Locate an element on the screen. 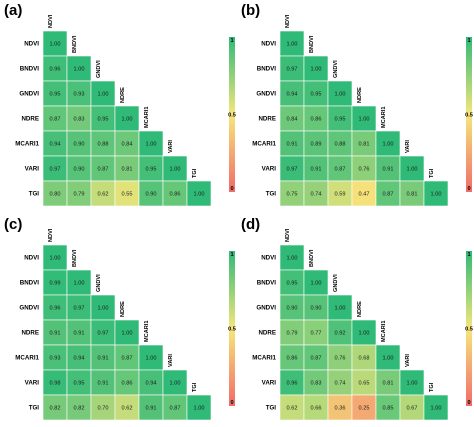  cell-value: 0.85 is located at coordinates (388, 409).